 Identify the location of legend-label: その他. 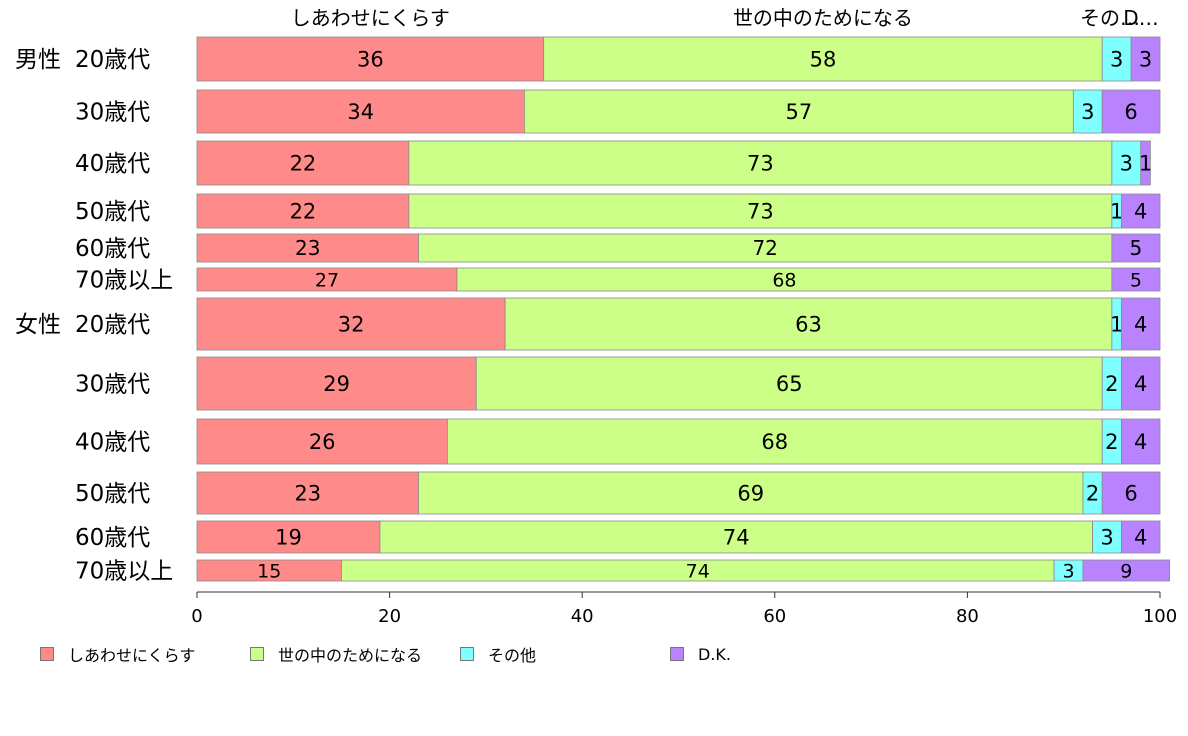
(512, 655).